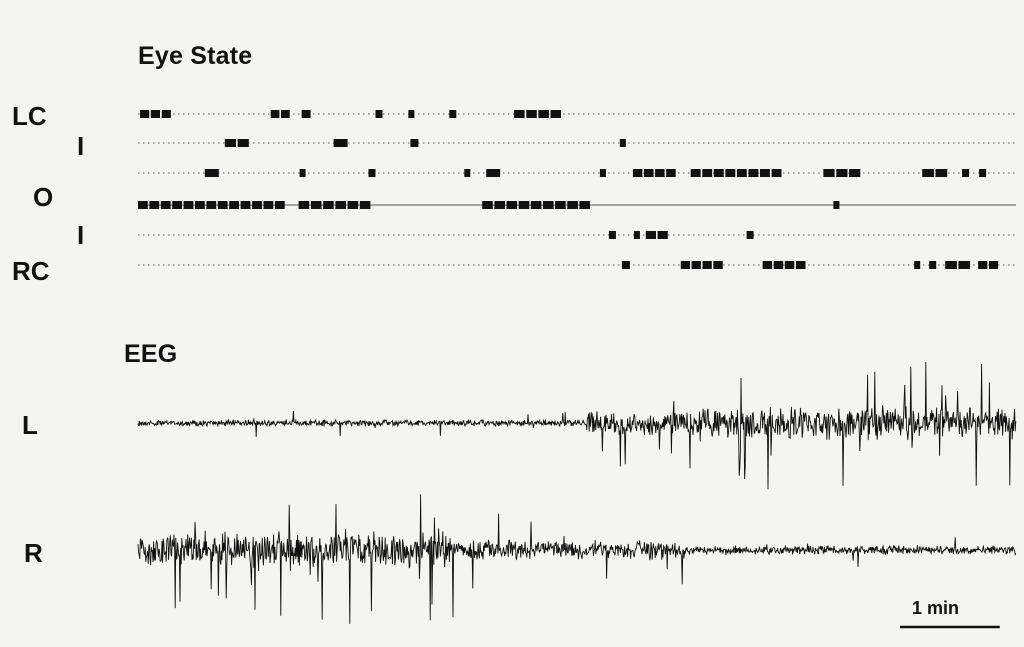  I want to click on state-label-o: O, so click(43, 197).